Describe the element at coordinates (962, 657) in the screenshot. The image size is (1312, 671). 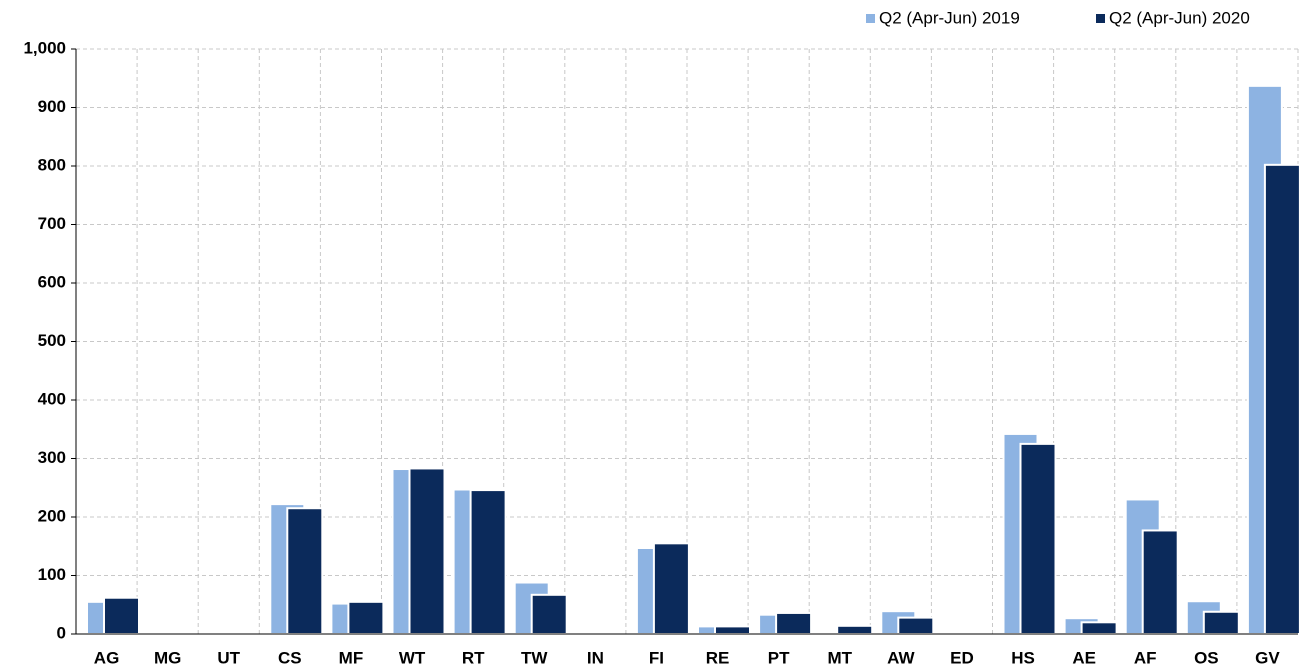
I see `x-tick-label: ED` at that location.